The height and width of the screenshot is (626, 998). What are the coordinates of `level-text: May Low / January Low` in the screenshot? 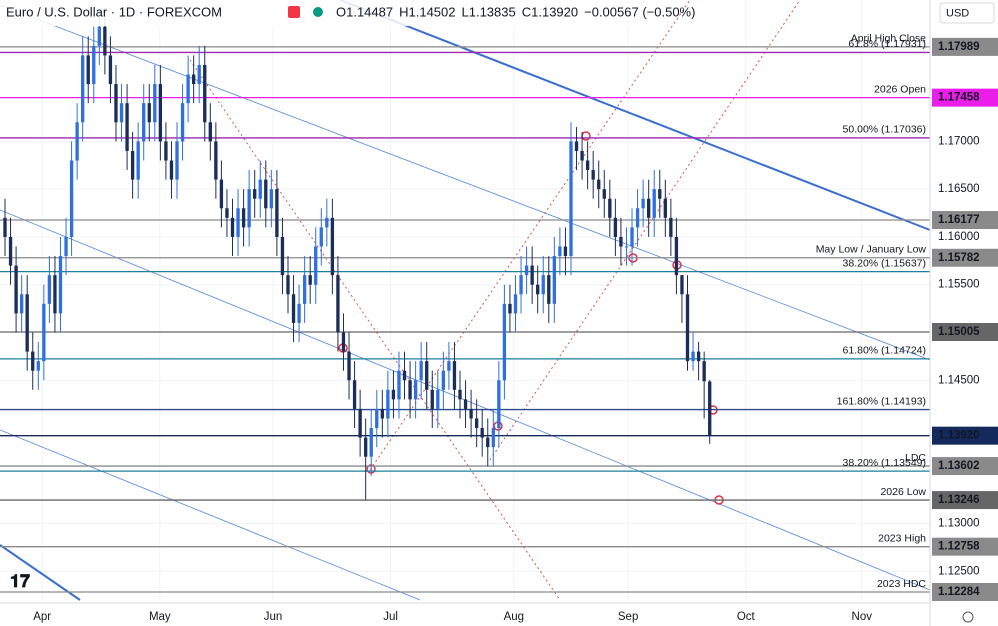 It's located at (871, 250).